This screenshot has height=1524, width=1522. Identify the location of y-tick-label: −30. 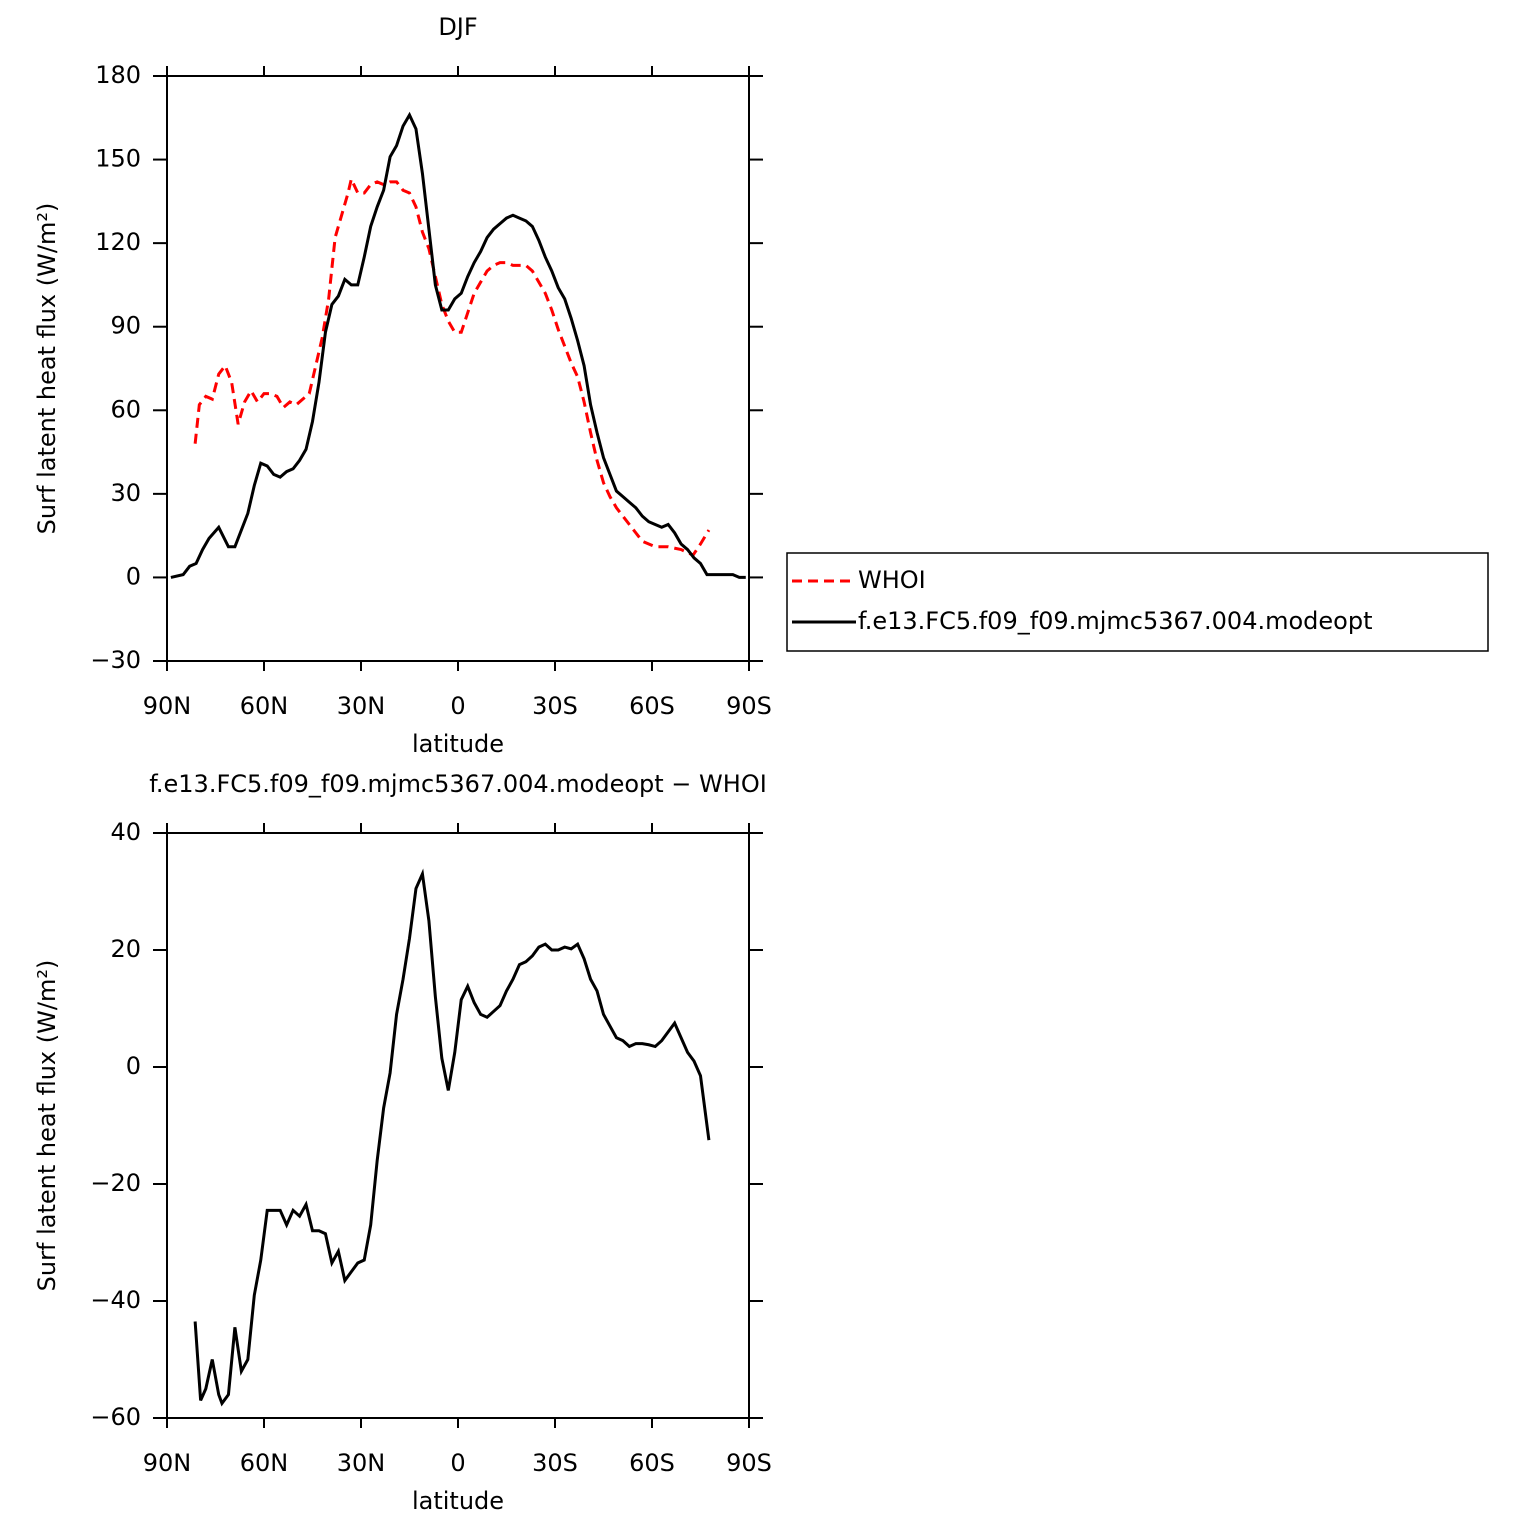
(115, 660).